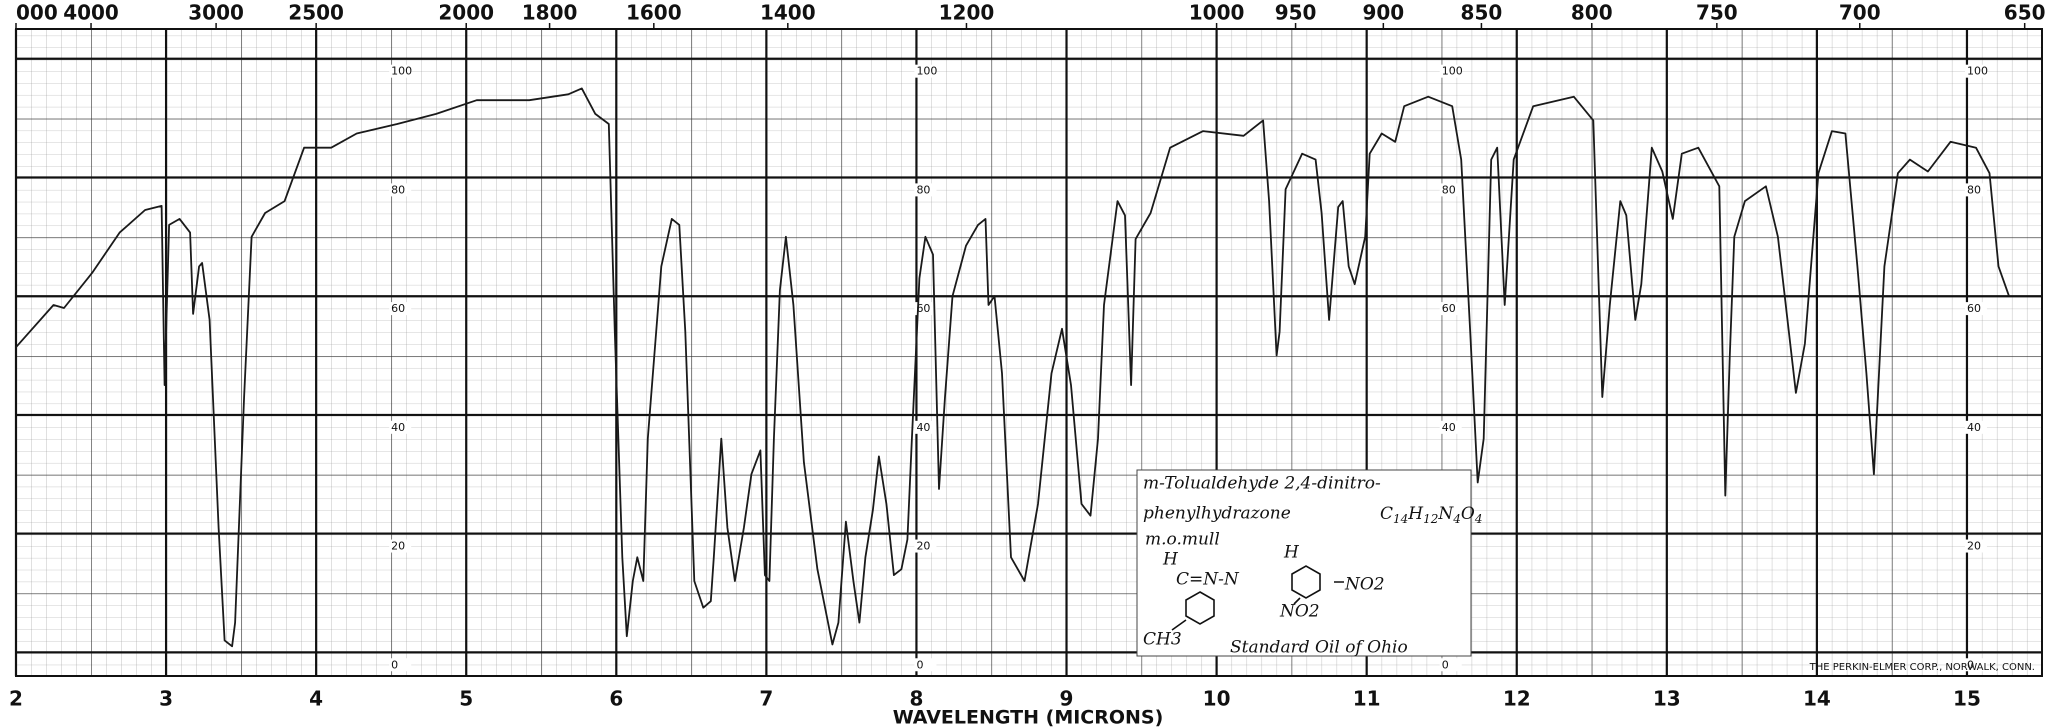 This screenshot has width=2048, height=728. Describe the element at coordinates (466, 13) in the screenshot. I see `top-tick-label: 2000` at that location.